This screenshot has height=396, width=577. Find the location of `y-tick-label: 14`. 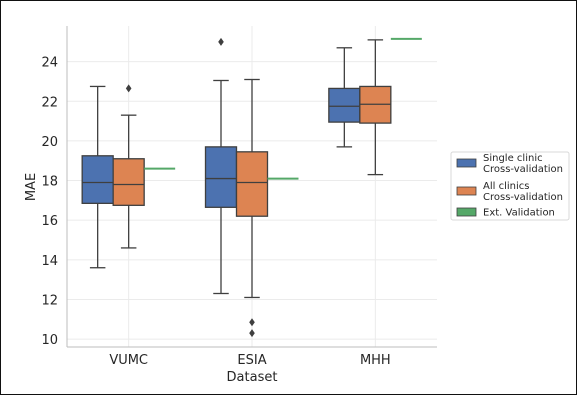

y-tick-label: 14 is located at coordinates (49, 261).